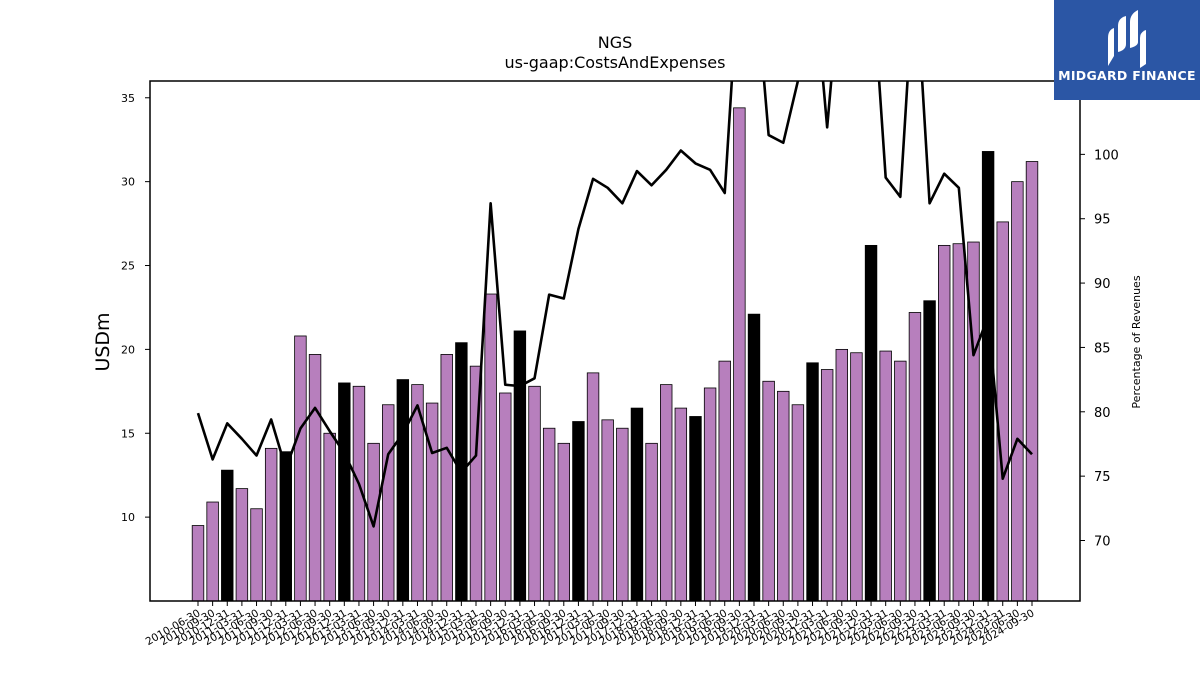 The height and width of the screenshot is (675, 1200). I want to click on right-axis-label: Percentage of Revenues, so click(1136, 341).